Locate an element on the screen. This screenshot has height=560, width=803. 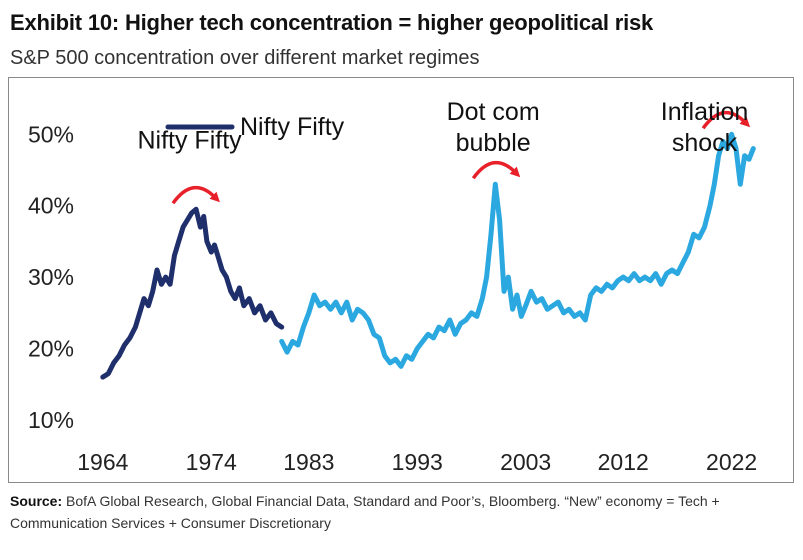
x-tick-label: 2022 is located at coordinates (731, 462).